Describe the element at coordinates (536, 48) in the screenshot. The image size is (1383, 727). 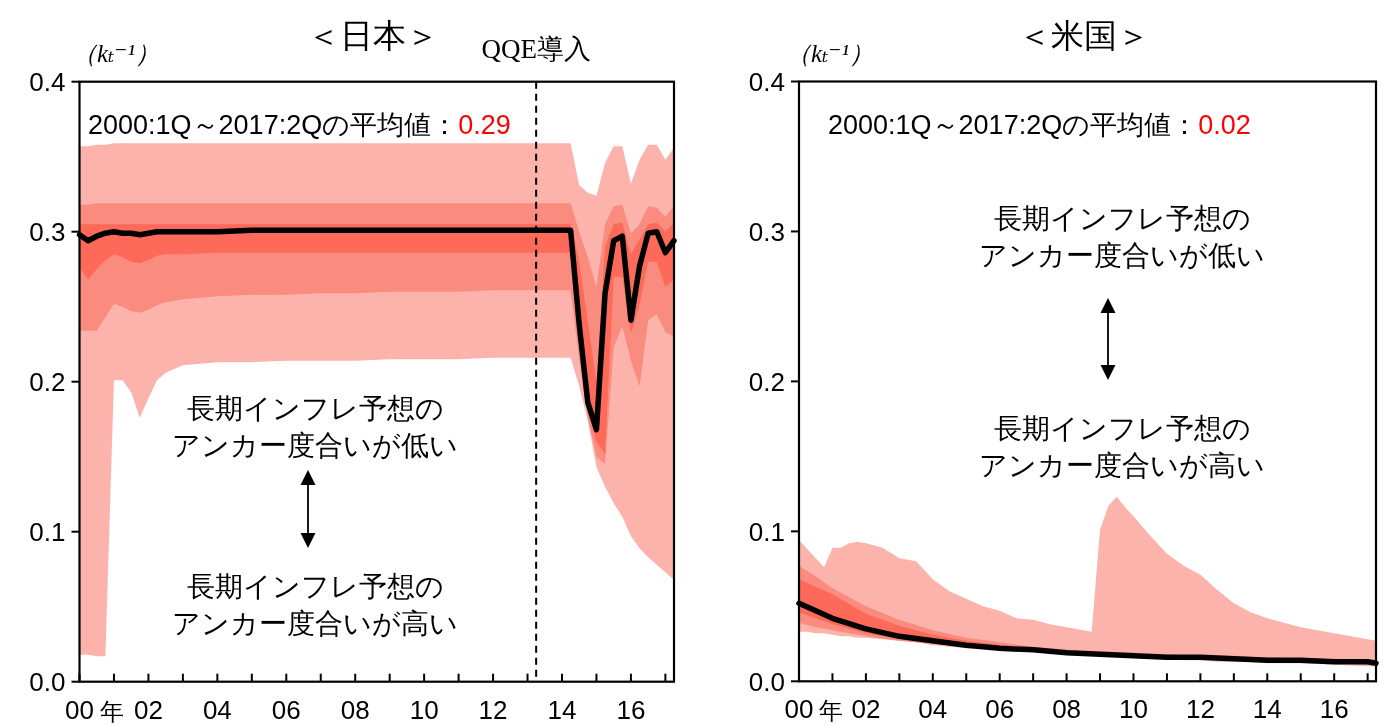
I see `ref-line-label: QQE導入` at that location.